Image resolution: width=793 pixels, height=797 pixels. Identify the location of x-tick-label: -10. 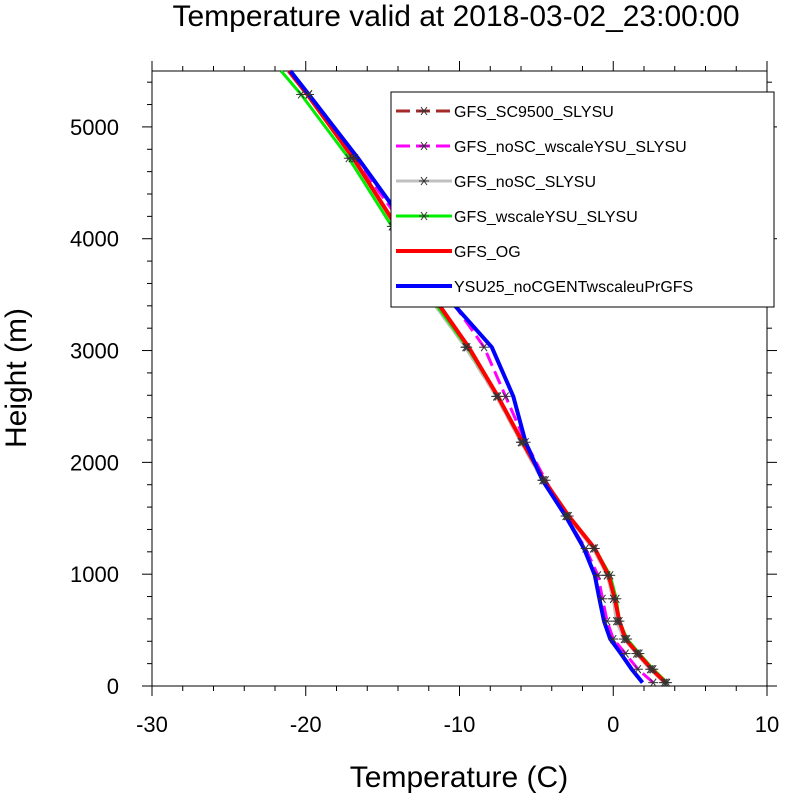
(460, 724).